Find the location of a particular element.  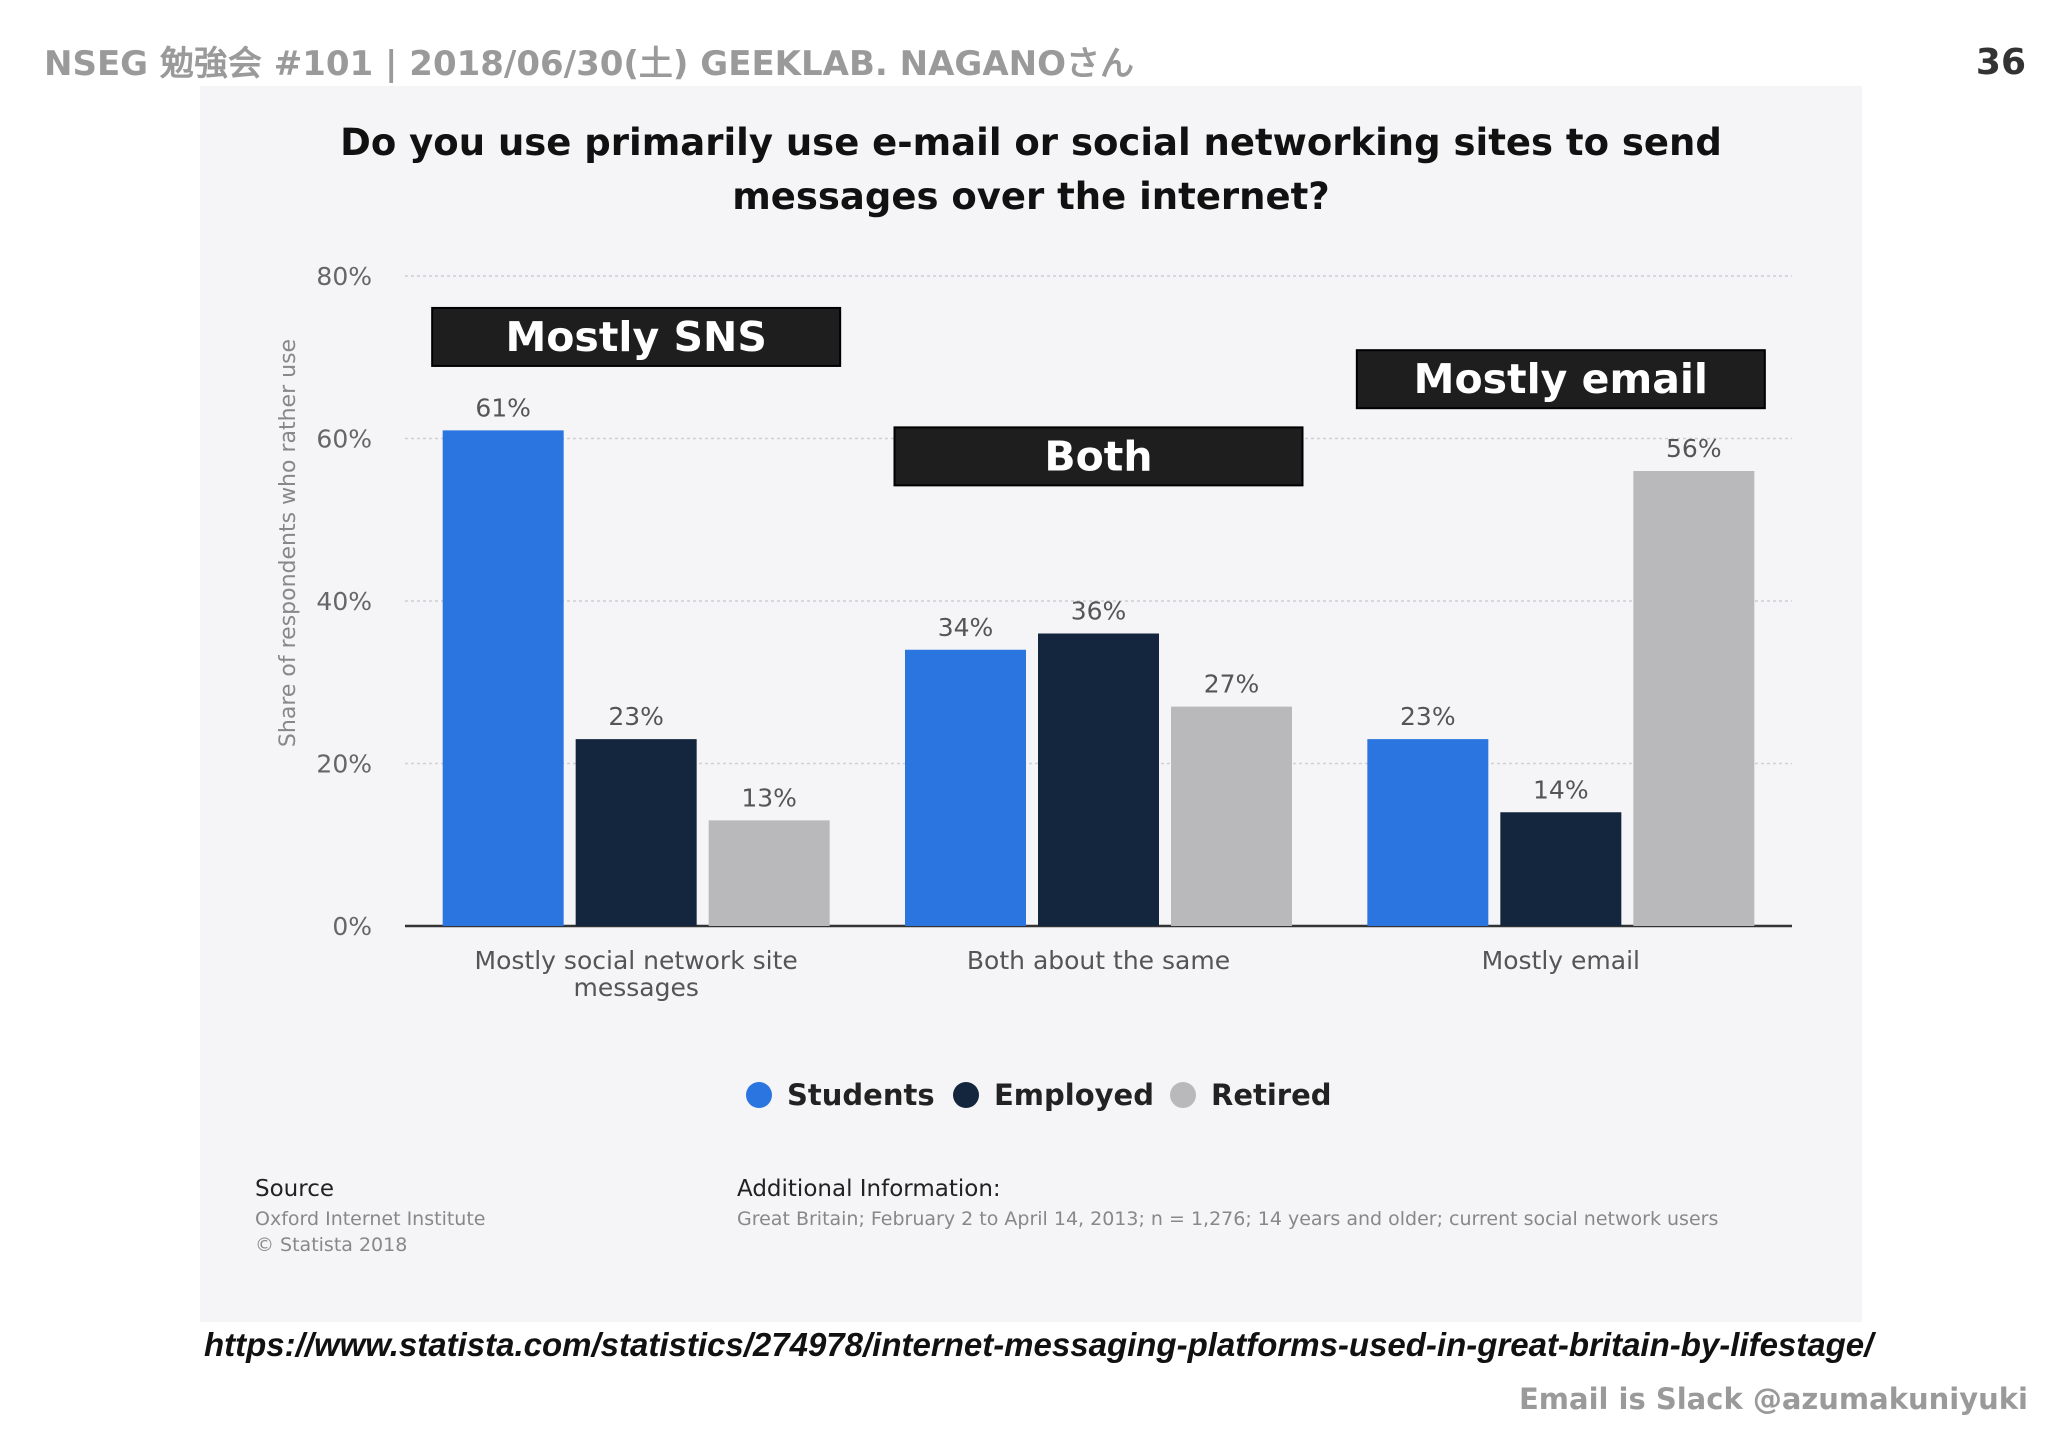

annotation-label: Mostly email is located at coordinates (1561, 379).